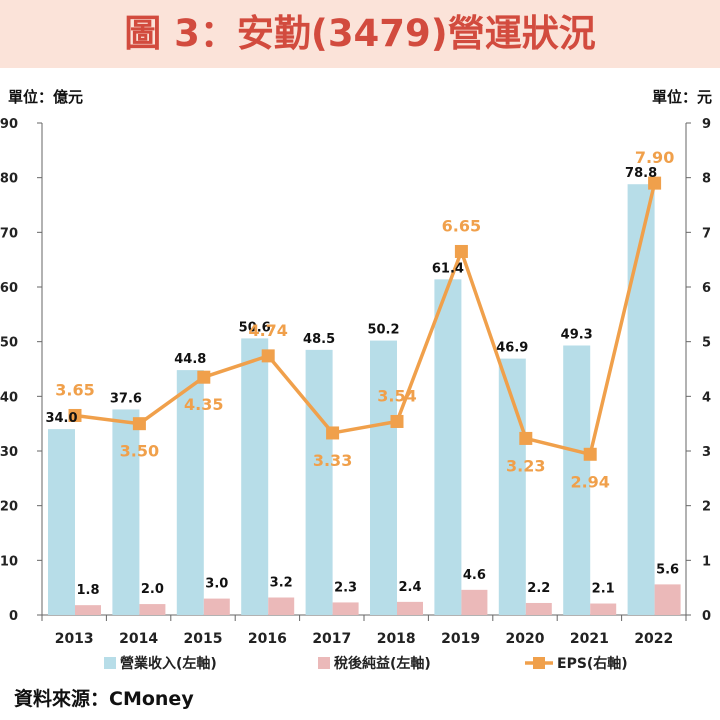 Image resolution: width=720 pixels, height=720 pixels. What do you see at coordinates (539, 663) in the screenshot?
I see `legend-marker-eps` at bounding box center [539, 663].